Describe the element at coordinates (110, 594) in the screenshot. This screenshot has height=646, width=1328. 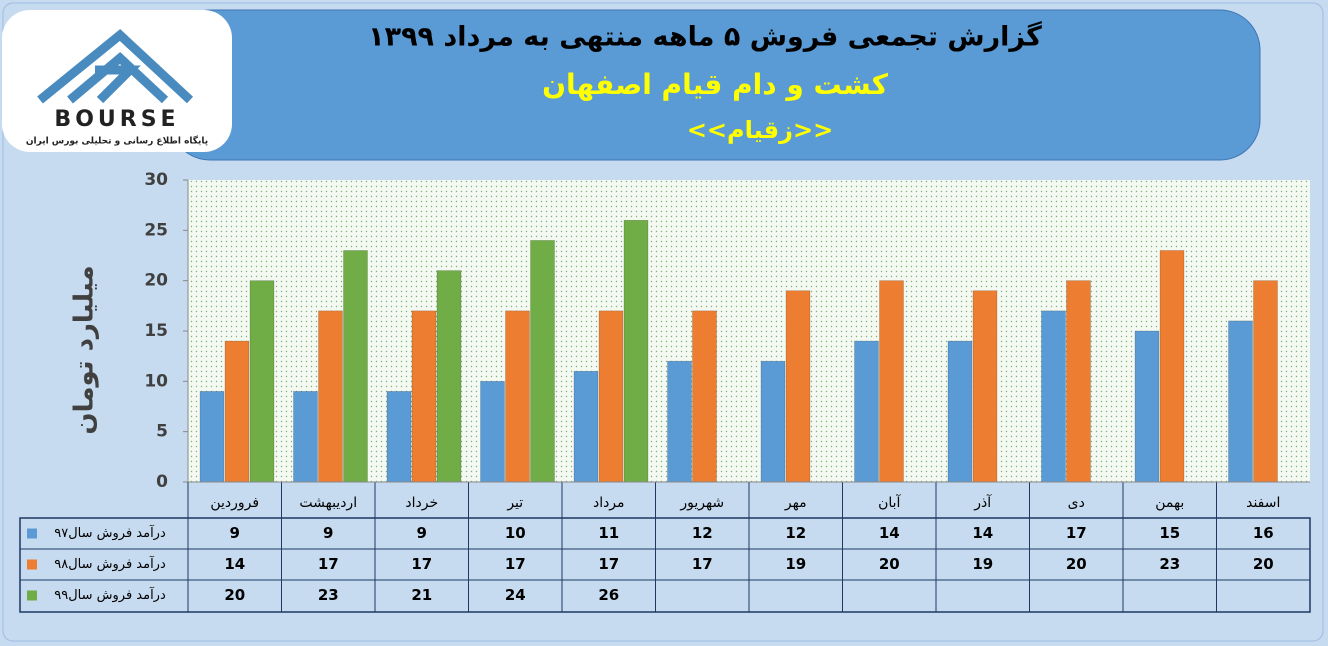
I see `legend-label: درآمد فروش سال۹۹` at that location.